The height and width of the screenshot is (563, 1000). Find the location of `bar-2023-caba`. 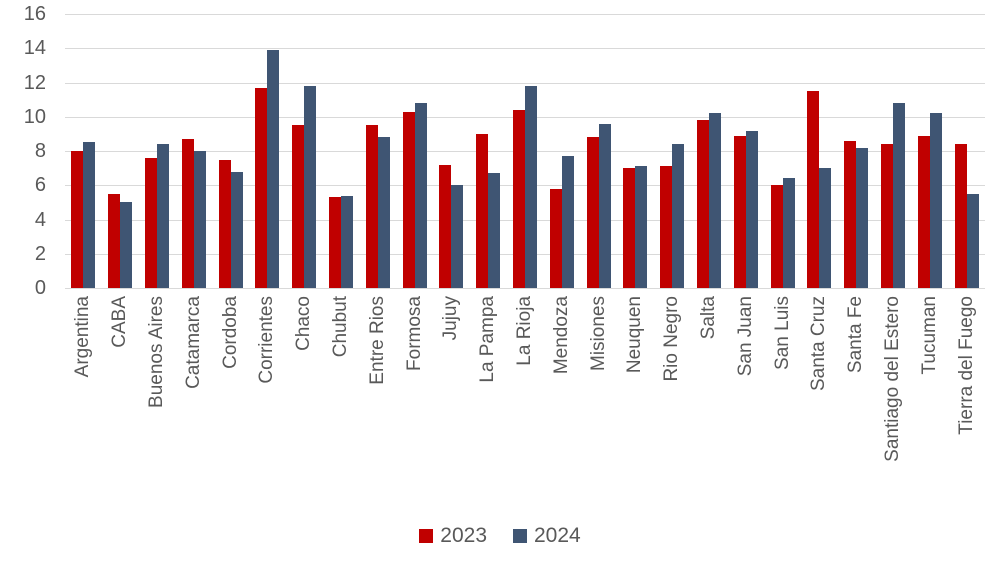

bar-2023-caba is located at coordinates (114, 240).